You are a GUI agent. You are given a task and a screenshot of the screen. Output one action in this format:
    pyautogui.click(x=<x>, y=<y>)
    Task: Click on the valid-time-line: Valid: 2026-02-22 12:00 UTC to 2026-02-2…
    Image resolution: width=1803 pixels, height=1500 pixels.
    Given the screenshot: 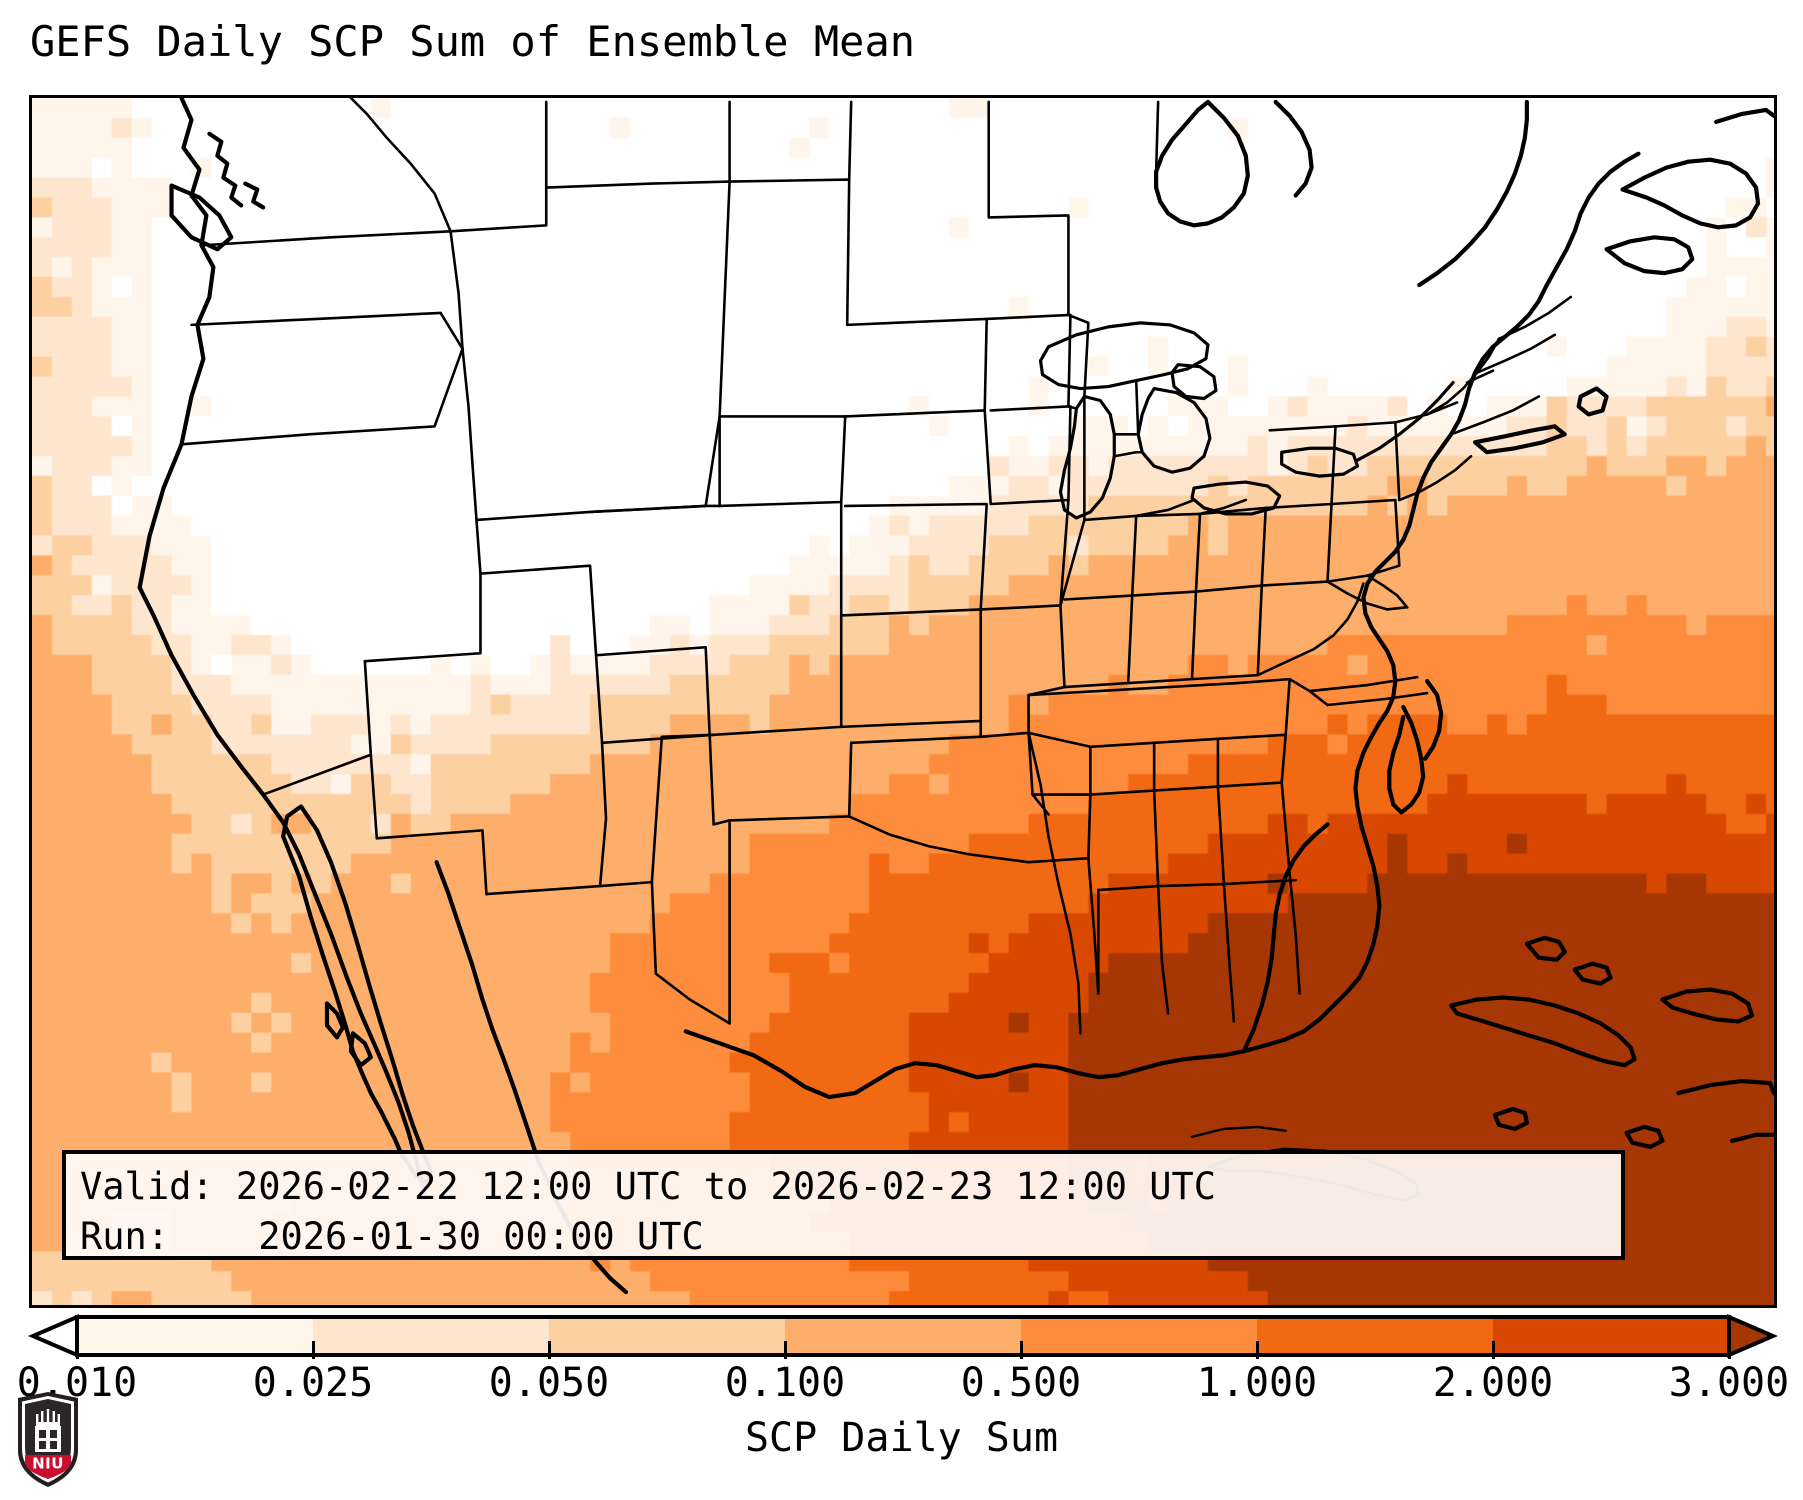 What is the action you would take?
    pyautogui.click(x=648, y=1186)
    